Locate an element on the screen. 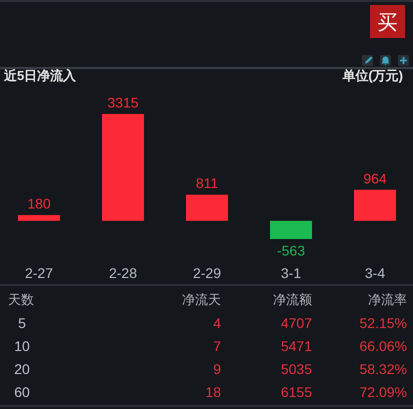  text: 66.06% is located at coordinates (383, 346).